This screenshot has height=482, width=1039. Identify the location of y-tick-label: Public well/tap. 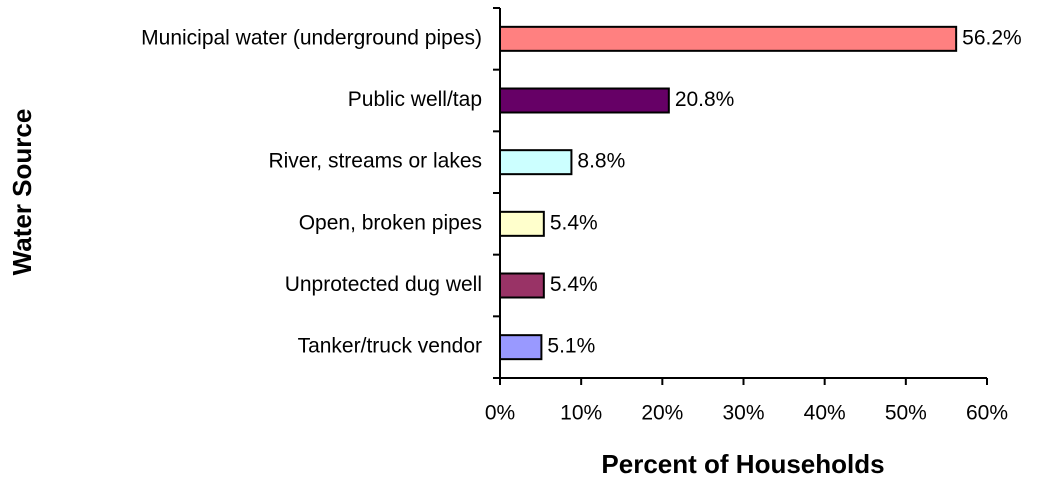
(415, 99).